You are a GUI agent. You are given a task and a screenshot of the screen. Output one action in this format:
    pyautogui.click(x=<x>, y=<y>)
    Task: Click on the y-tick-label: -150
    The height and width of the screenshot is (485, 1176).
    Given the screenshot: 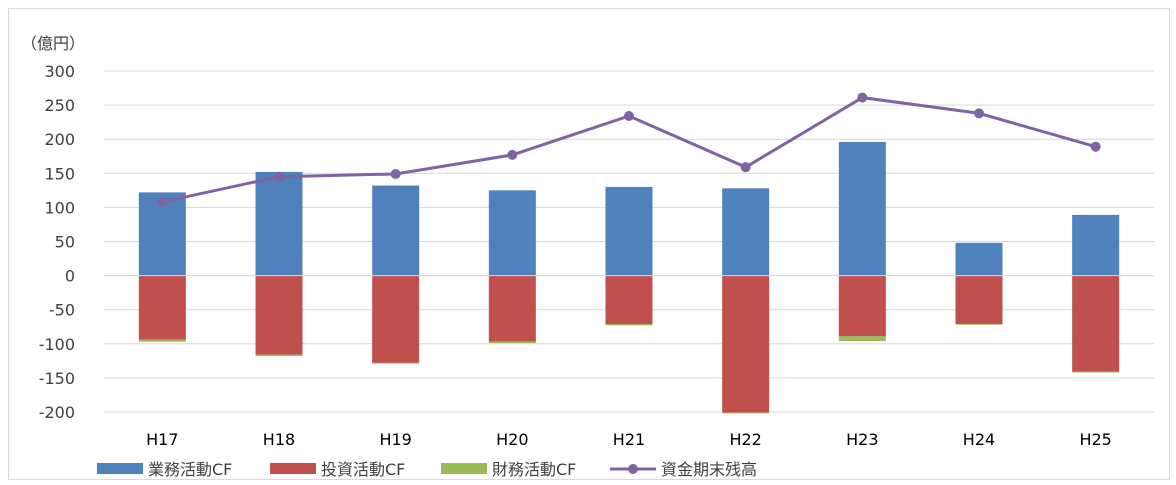 What is the action you would take?
    pyautogui.click(x=57, y=378)
    